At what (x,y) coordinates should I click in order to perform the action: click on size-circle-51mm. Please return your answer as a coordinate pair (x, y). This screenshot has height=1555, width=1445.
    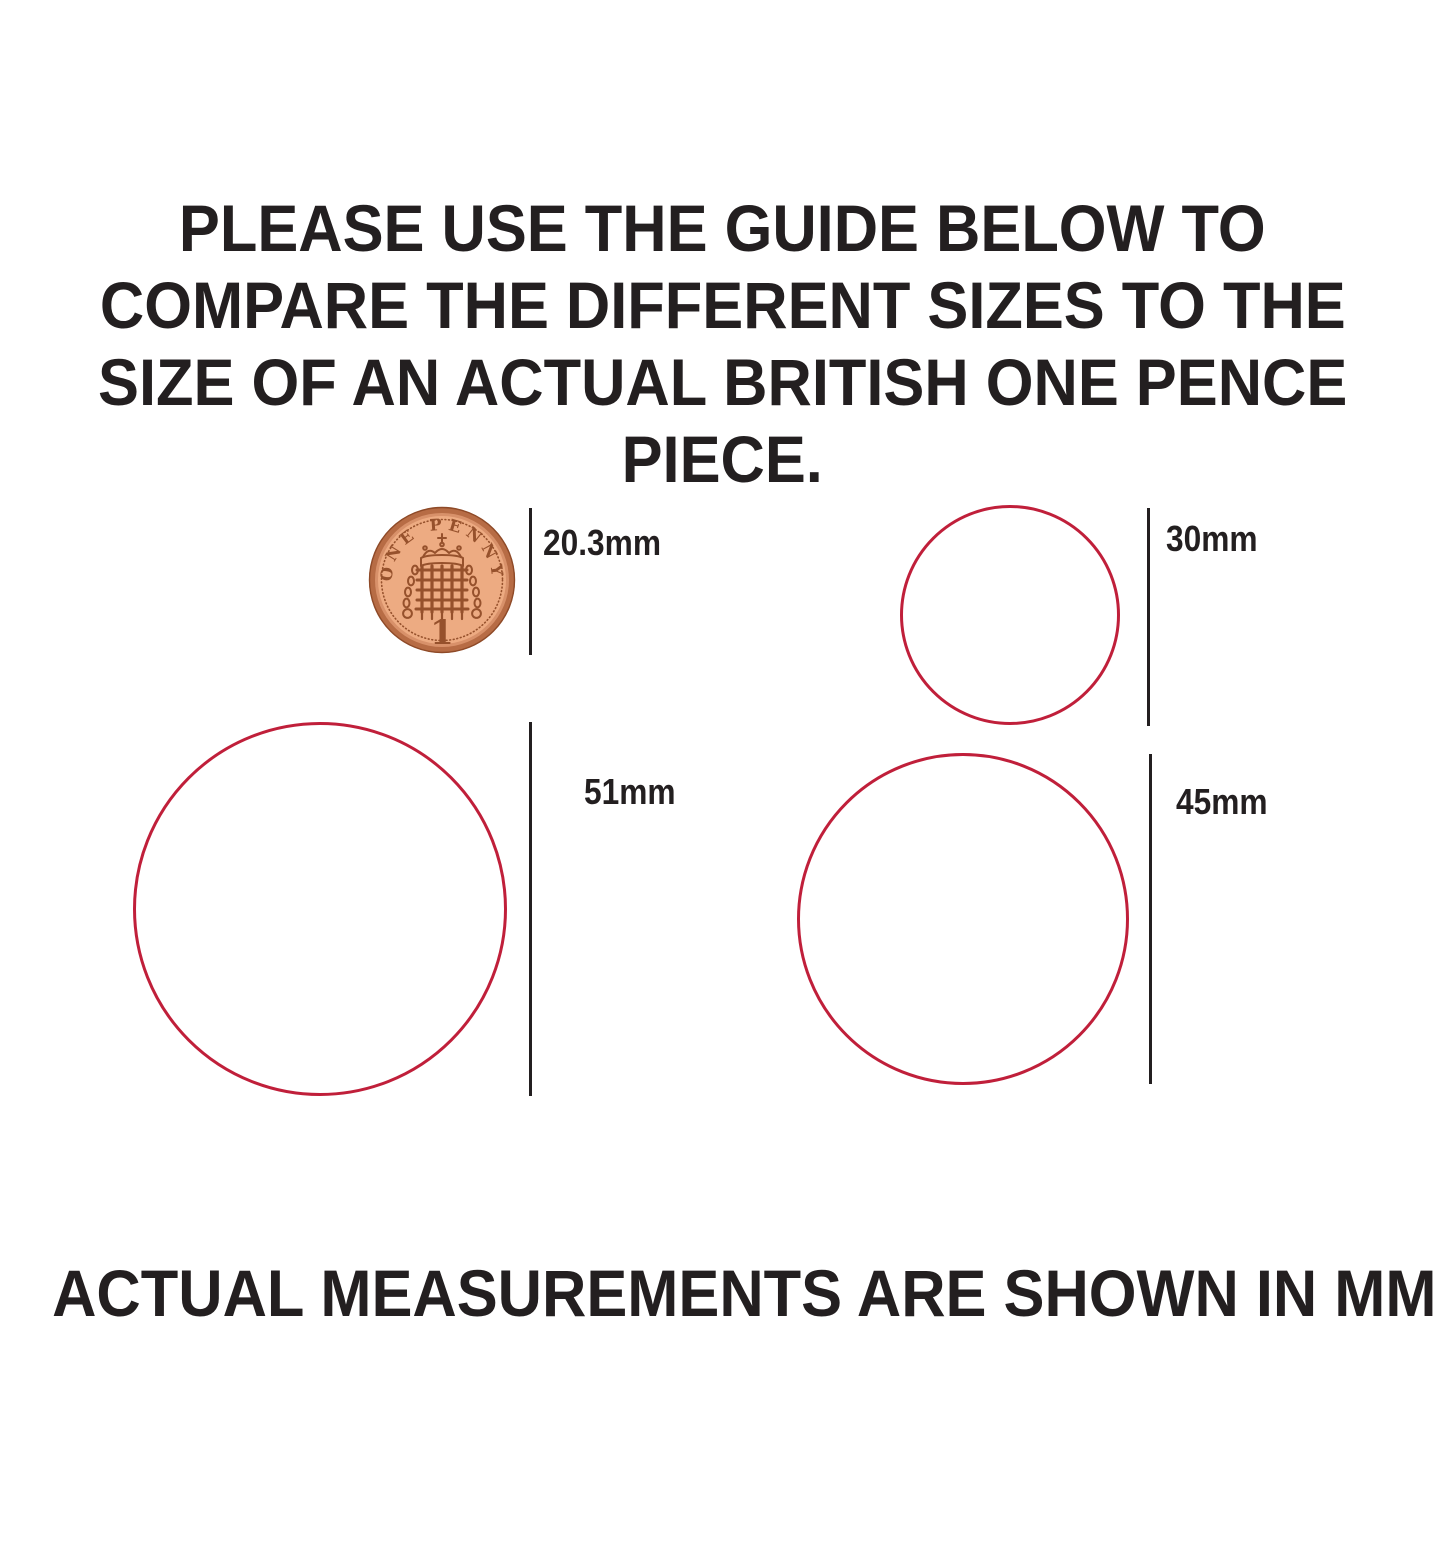
    Looking at the image, I should click on (320, 909).